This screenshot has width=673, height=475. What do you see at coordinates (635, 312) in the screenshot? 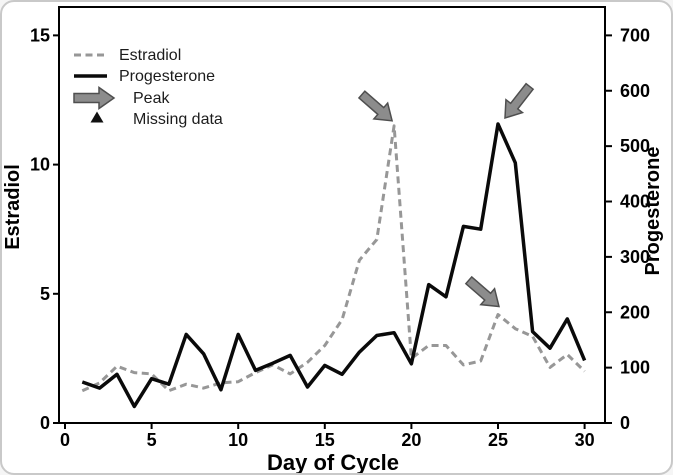
I see `right-tick-label: 200` at bounding box center [635, 312].